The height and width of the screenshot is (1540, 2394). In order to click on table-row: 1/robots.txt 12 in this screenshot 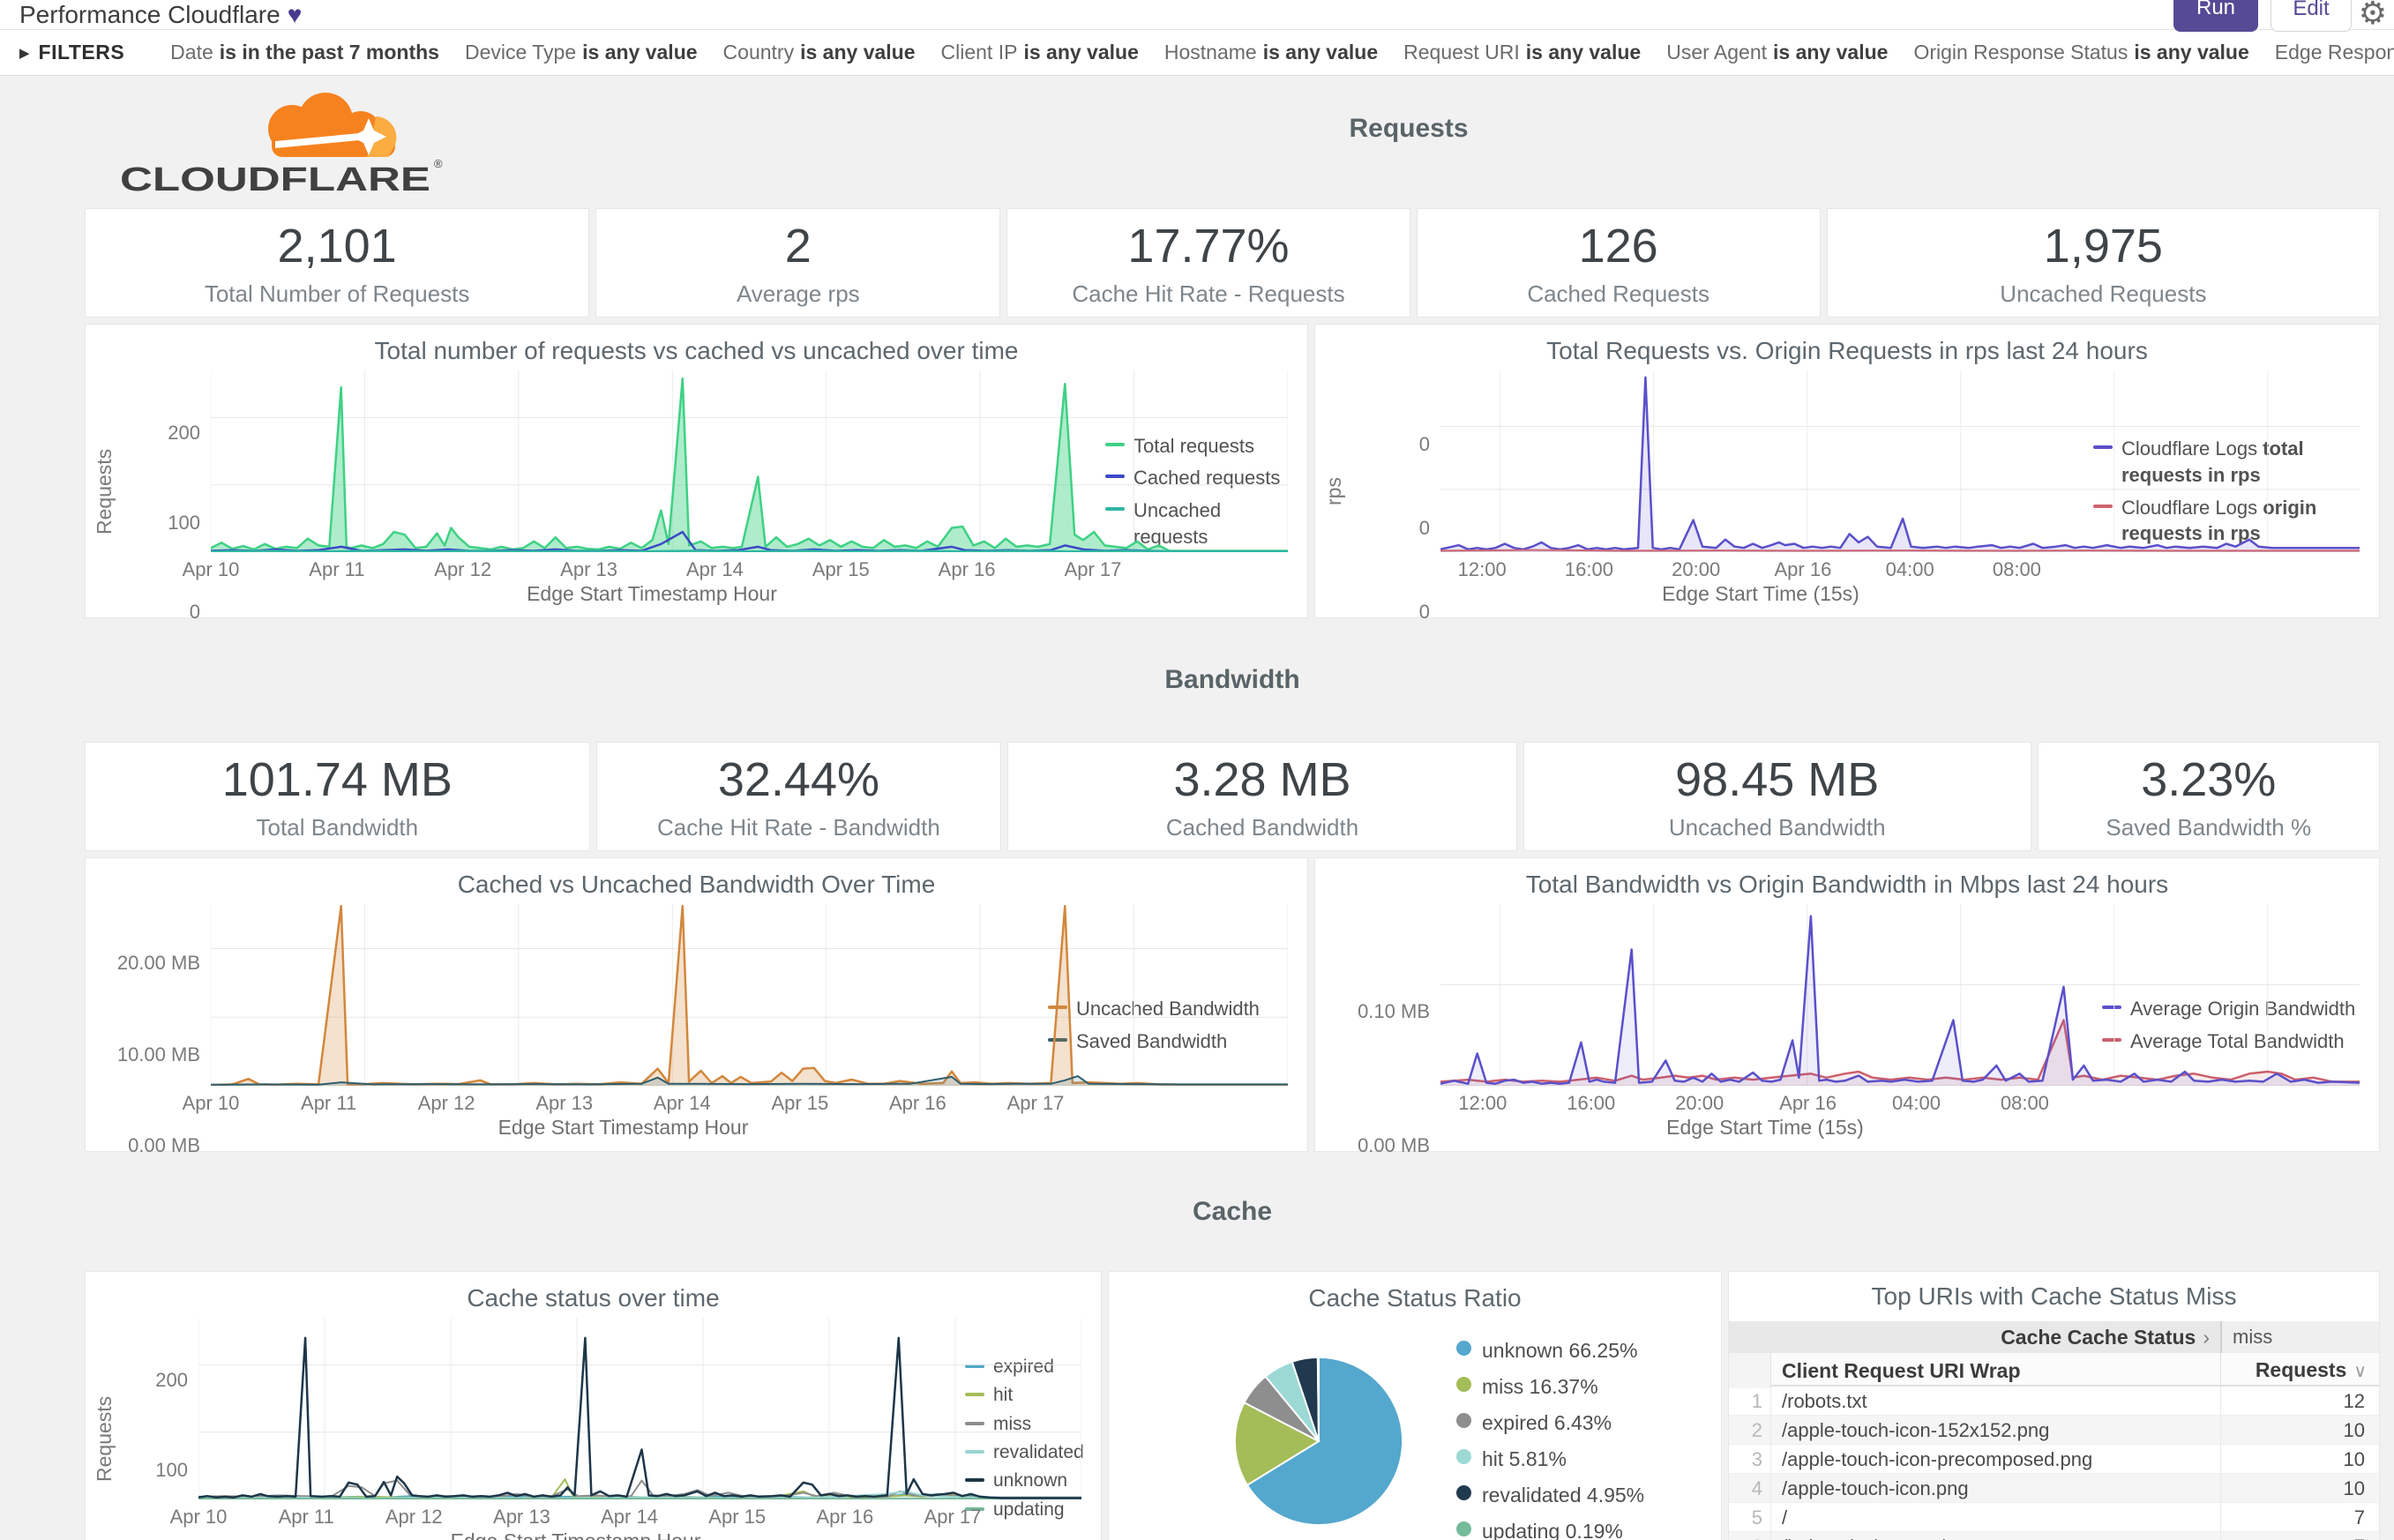, I will do `click(2054, 1401)`.